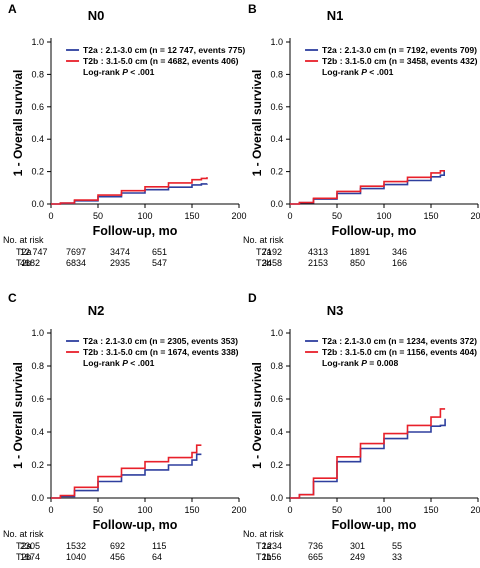 The image size is (480, 568). Describe the element at coordinates (399, 252) in the screenshot. I see `risk-value: 346` at that location.